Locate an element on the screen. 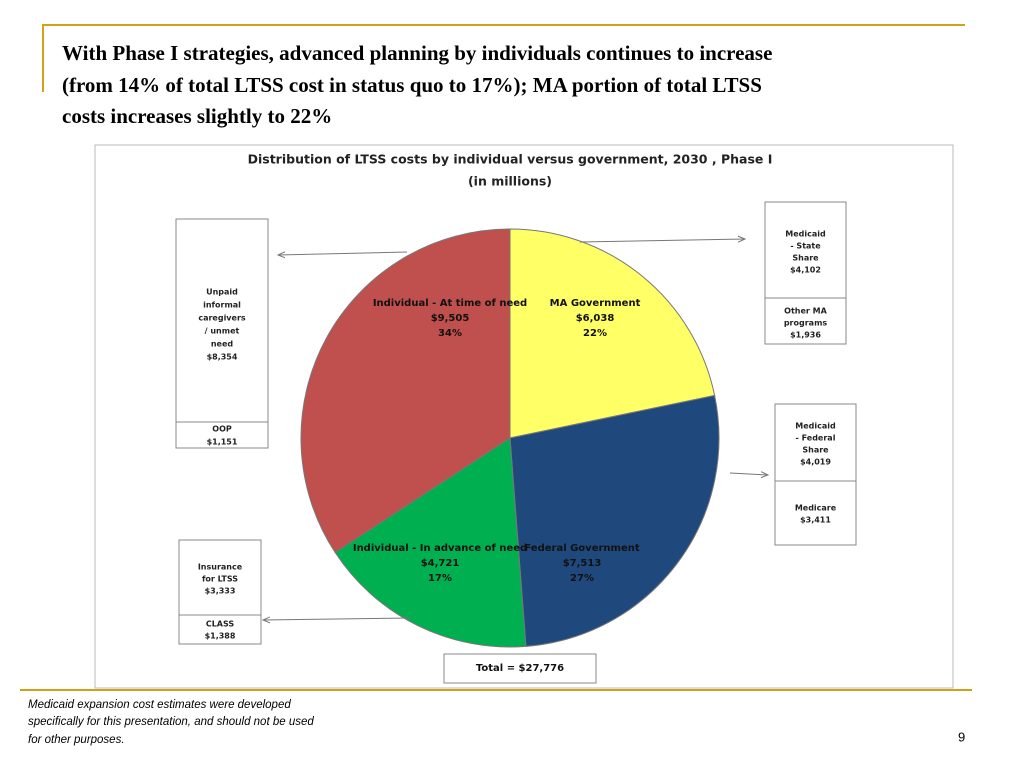 Image resolution: width=1024 pixels, height=768 pixels. chart-title: (in millions) is located at coordinates (510, 181).